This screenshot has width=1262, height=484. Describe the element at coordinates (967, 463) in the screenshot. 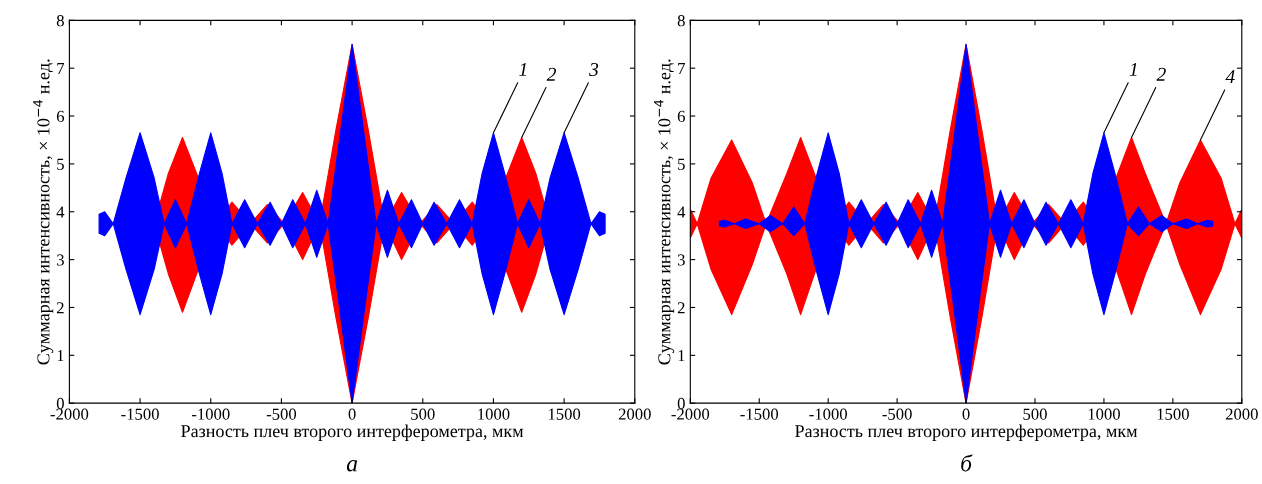

I see `text: б` at that location.